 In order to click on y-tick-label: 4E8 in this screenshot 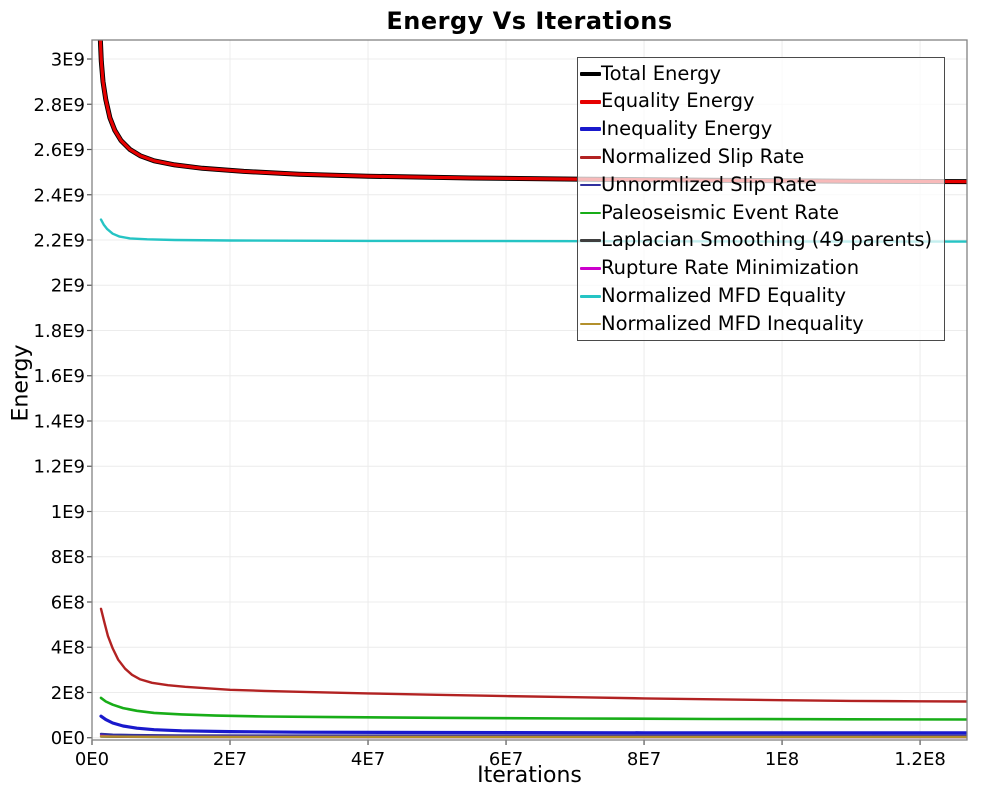, I will do `click(68, 648)`.